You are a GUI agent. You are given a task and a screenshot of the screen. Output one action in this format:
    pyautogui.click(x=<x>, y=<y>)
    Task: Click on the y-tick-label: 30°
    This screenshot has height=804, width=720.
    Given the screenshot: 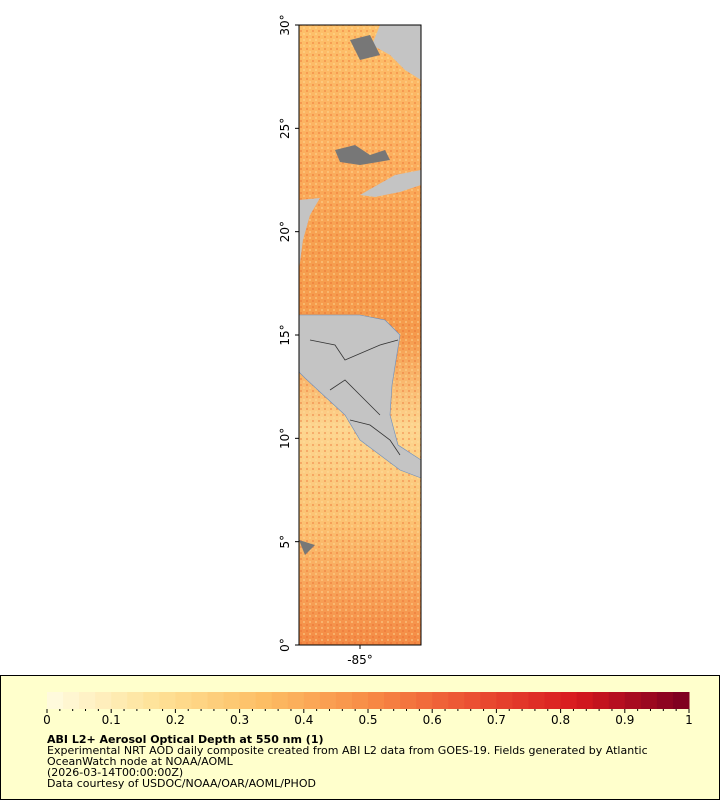 What is the action you would take?
    pyautogui.click(x=285, y=24)
    